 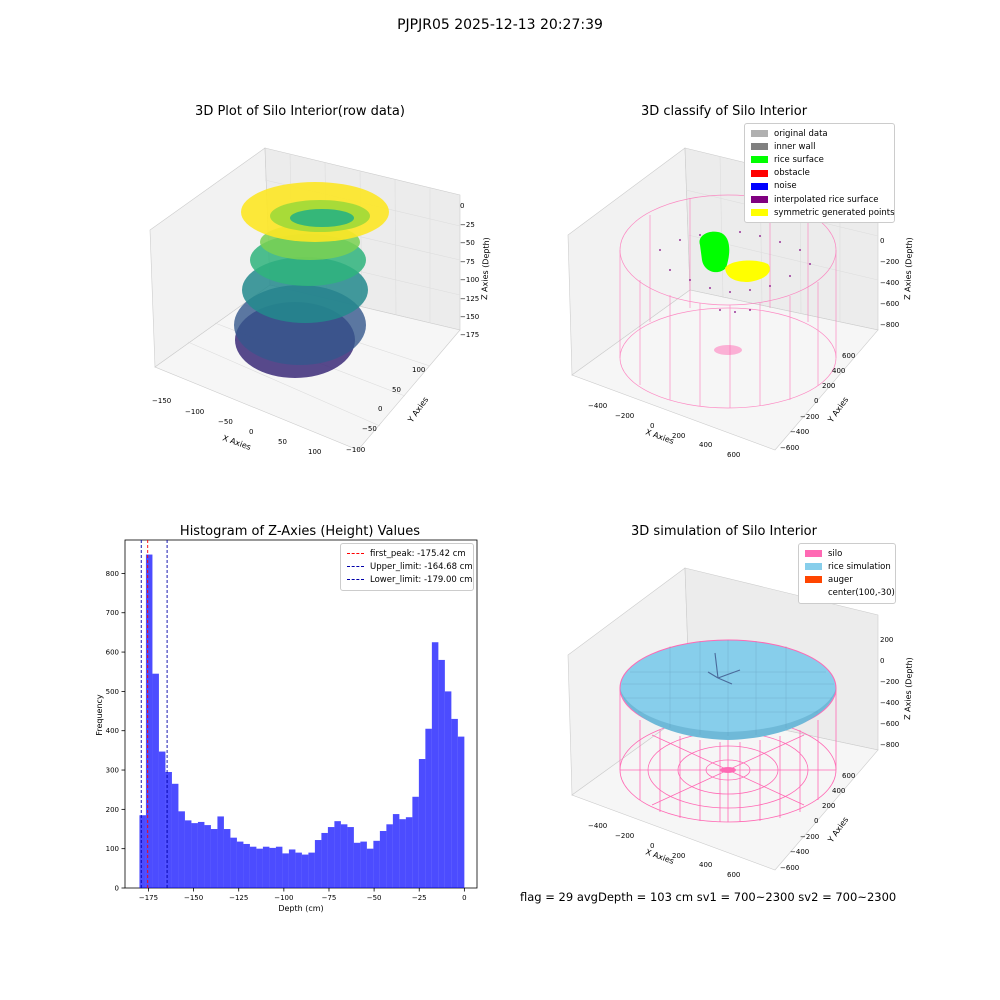 I want to click on histogram-x-tick-label: −175, so click(x=148, y=898).